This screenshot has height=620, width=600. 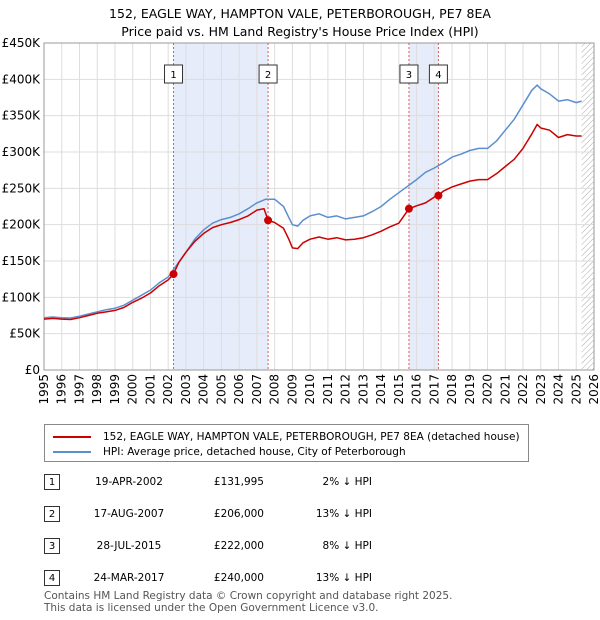 What do you see at coordinates (129, 546) in the screenshot?
I see `transaction-date: 28-JUL-2015` at bounding box center [129, 546].